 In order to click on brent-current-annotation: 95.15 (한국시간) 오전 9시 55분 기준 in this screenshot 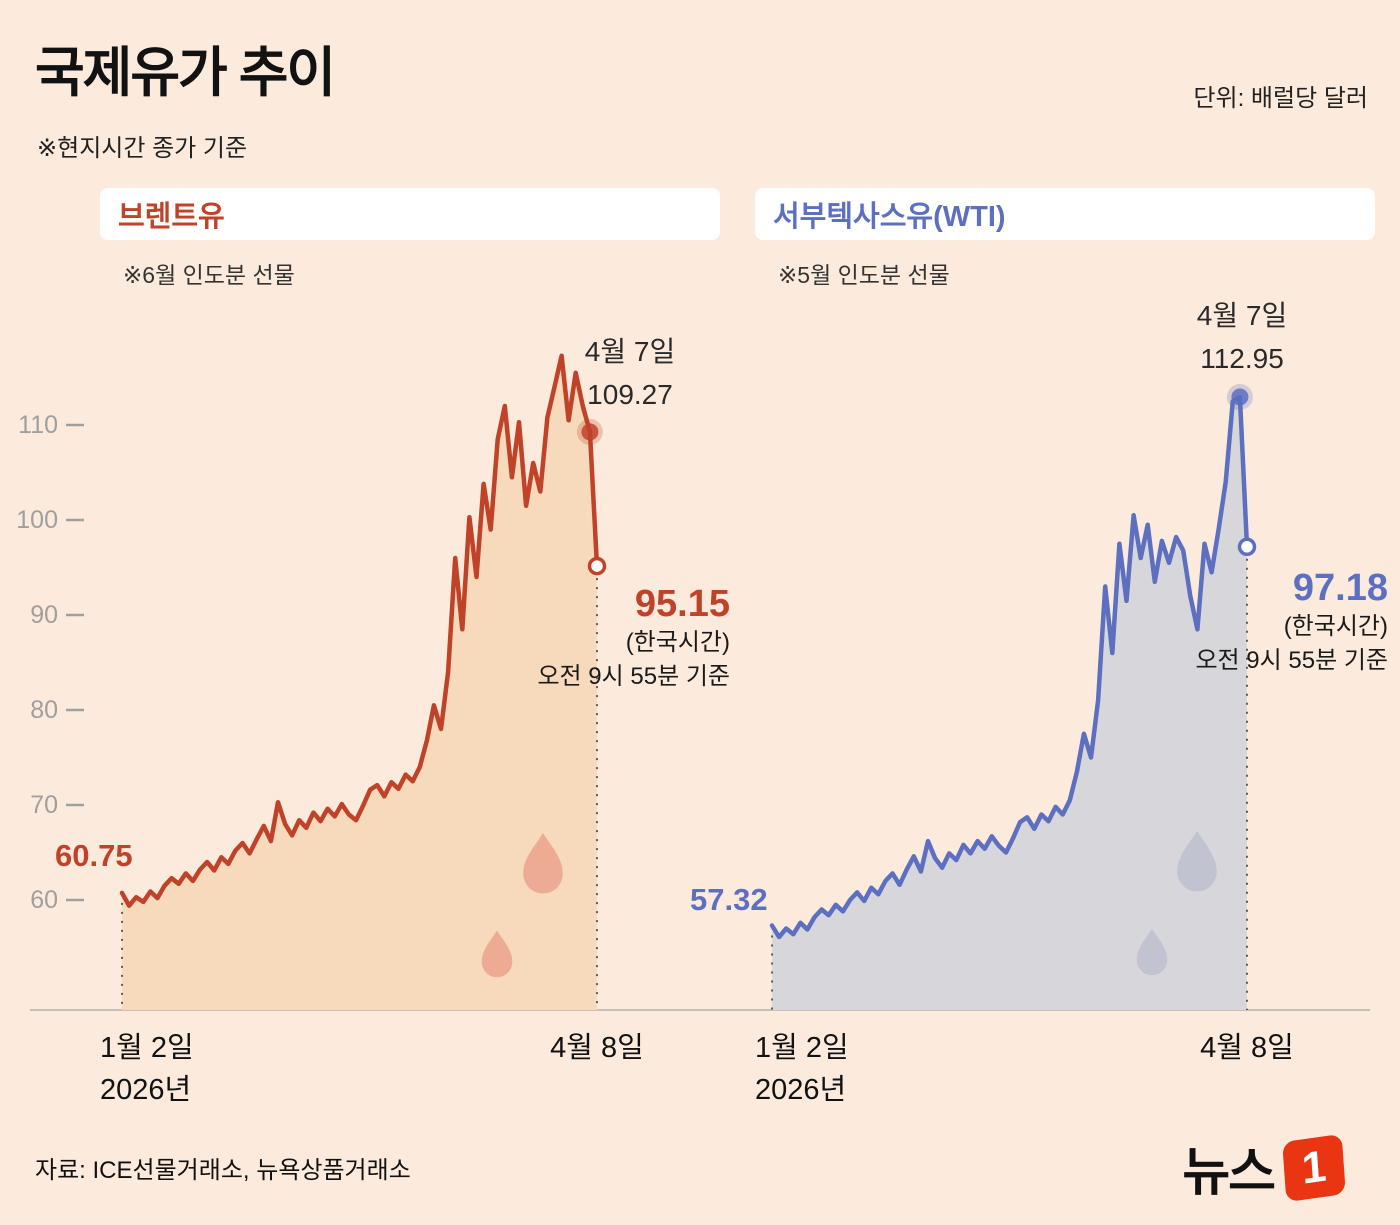, I will do `click(580, 638)`.